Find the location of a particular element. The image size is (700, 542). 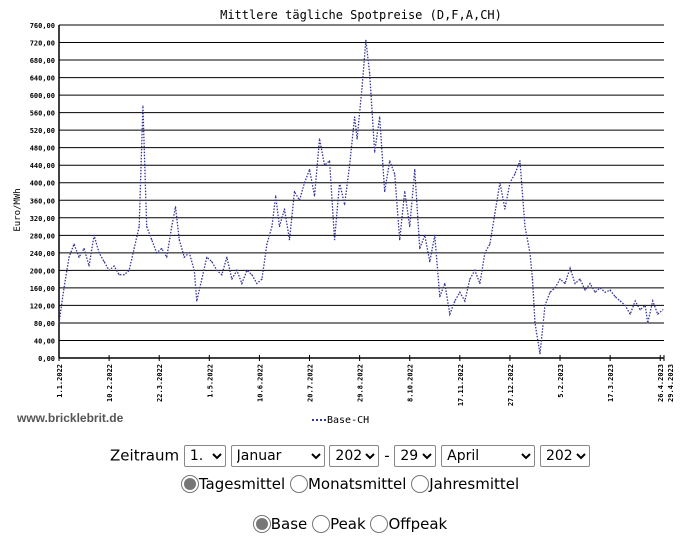

to-year-select: 2023 is located at coordinates (564, 456).